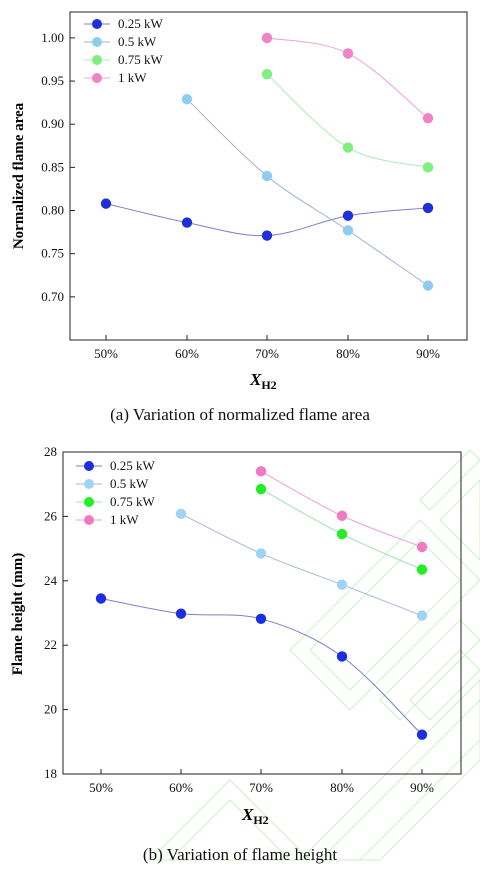 Image resolution: width=480 pixels, height=876 pixels. Describe the element at coordinates (52, 296) in the screenshot. I see `y-tick-label: 0.70` at that location.